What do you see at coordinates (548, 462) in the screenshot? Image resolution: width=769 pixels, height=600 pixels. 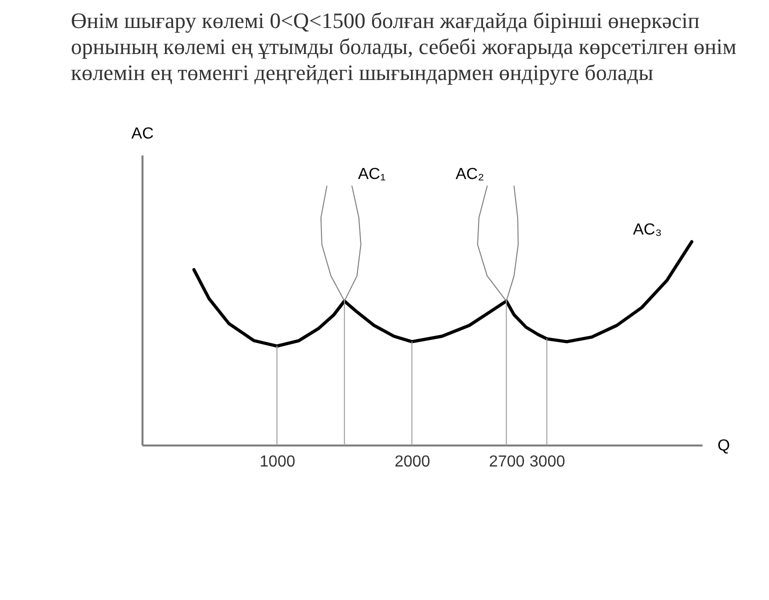 I see `x-tick-label: 3000` at bounding box center [548, 462].